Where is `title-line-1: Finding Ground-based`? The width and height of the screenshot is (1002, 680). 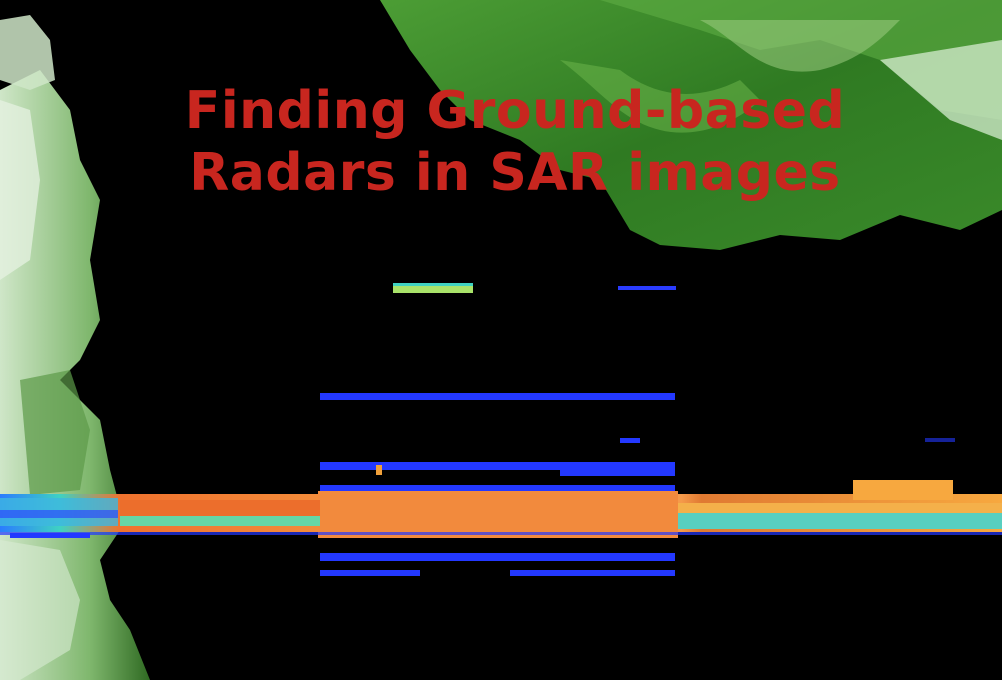
title-line-1: Finding Ground-based is located at coordinates (515, 111).